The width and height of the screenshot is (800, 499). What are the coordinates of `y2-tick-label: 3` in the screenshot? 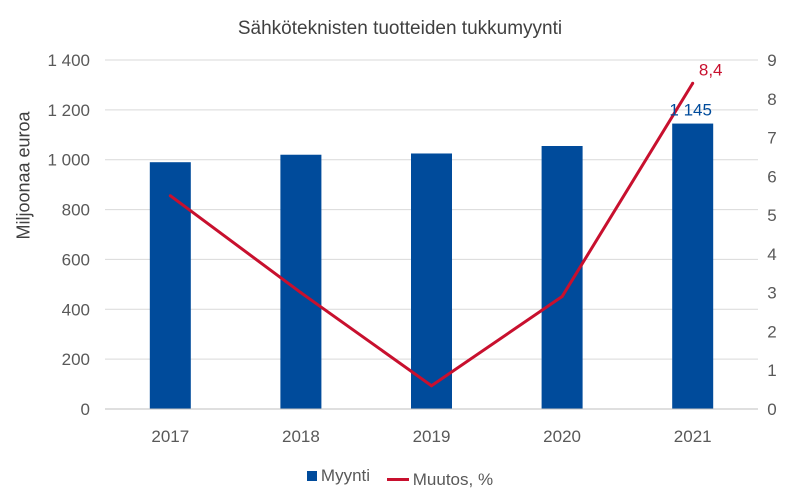 It's located at (771, 293).